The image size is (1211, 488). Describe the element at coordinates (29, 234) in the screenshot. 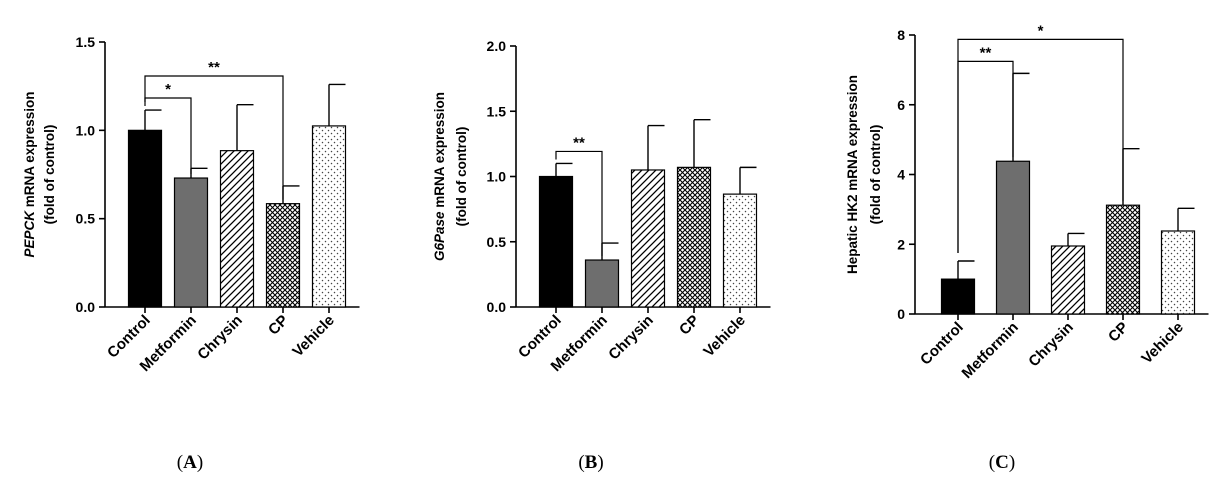

I see `y-axis-label-part: PEPCK` at that location.